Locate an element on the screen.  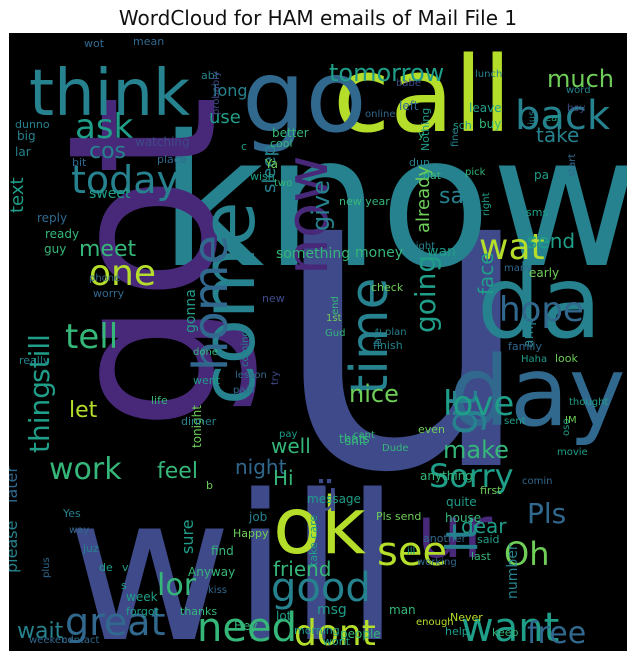
word-weekend: weekend is located at coordinates (51, 640).